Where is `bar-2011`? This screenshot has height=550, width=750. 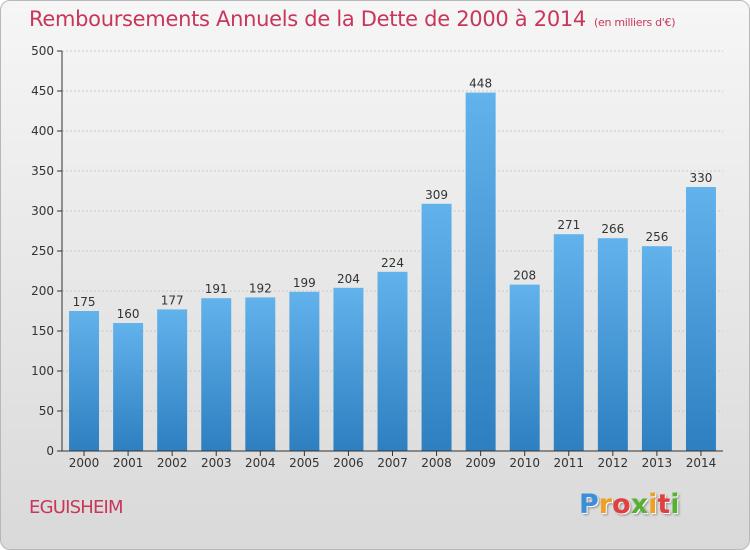
bar-2011 is located at coordinates (568, 342).